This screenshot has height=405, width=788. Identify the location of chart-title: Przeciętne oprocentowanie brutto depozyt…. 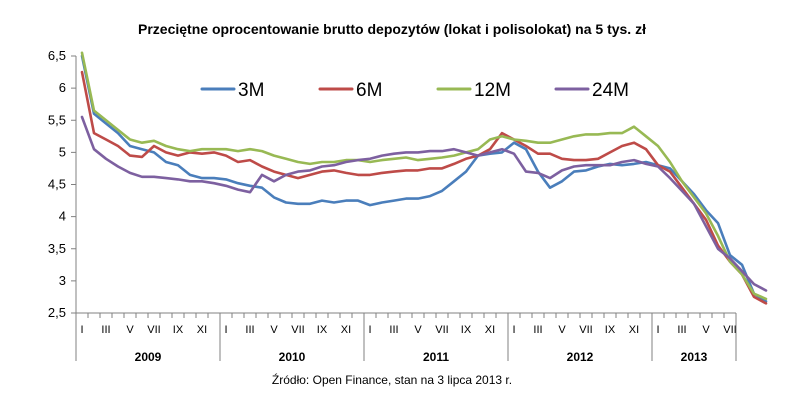
(392, 29).